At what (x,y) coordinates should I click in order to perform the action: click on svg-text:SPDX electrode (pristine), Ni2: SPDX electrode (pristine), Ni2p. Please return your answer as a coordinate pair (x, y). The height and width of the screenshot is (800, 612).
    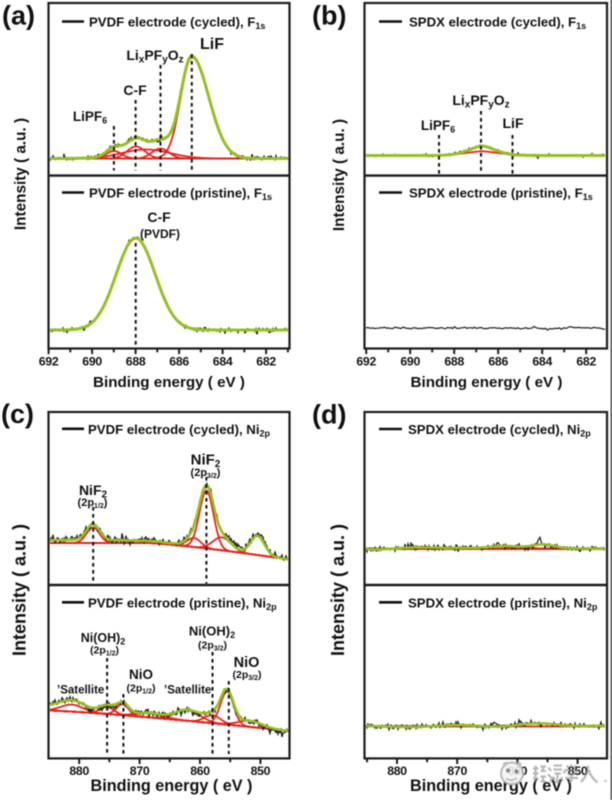
    Looking at the image, I should click on (503, 603).